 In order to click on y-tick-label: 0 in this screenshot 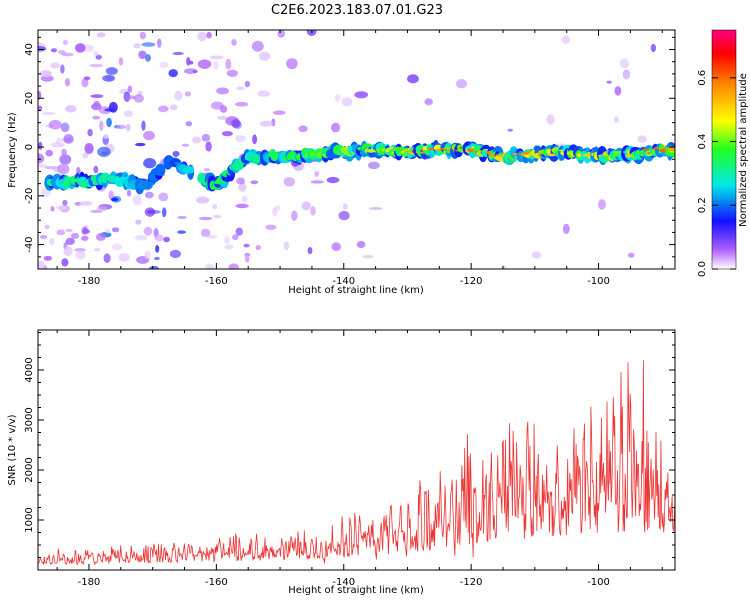, I will do `click(29, 147)`.